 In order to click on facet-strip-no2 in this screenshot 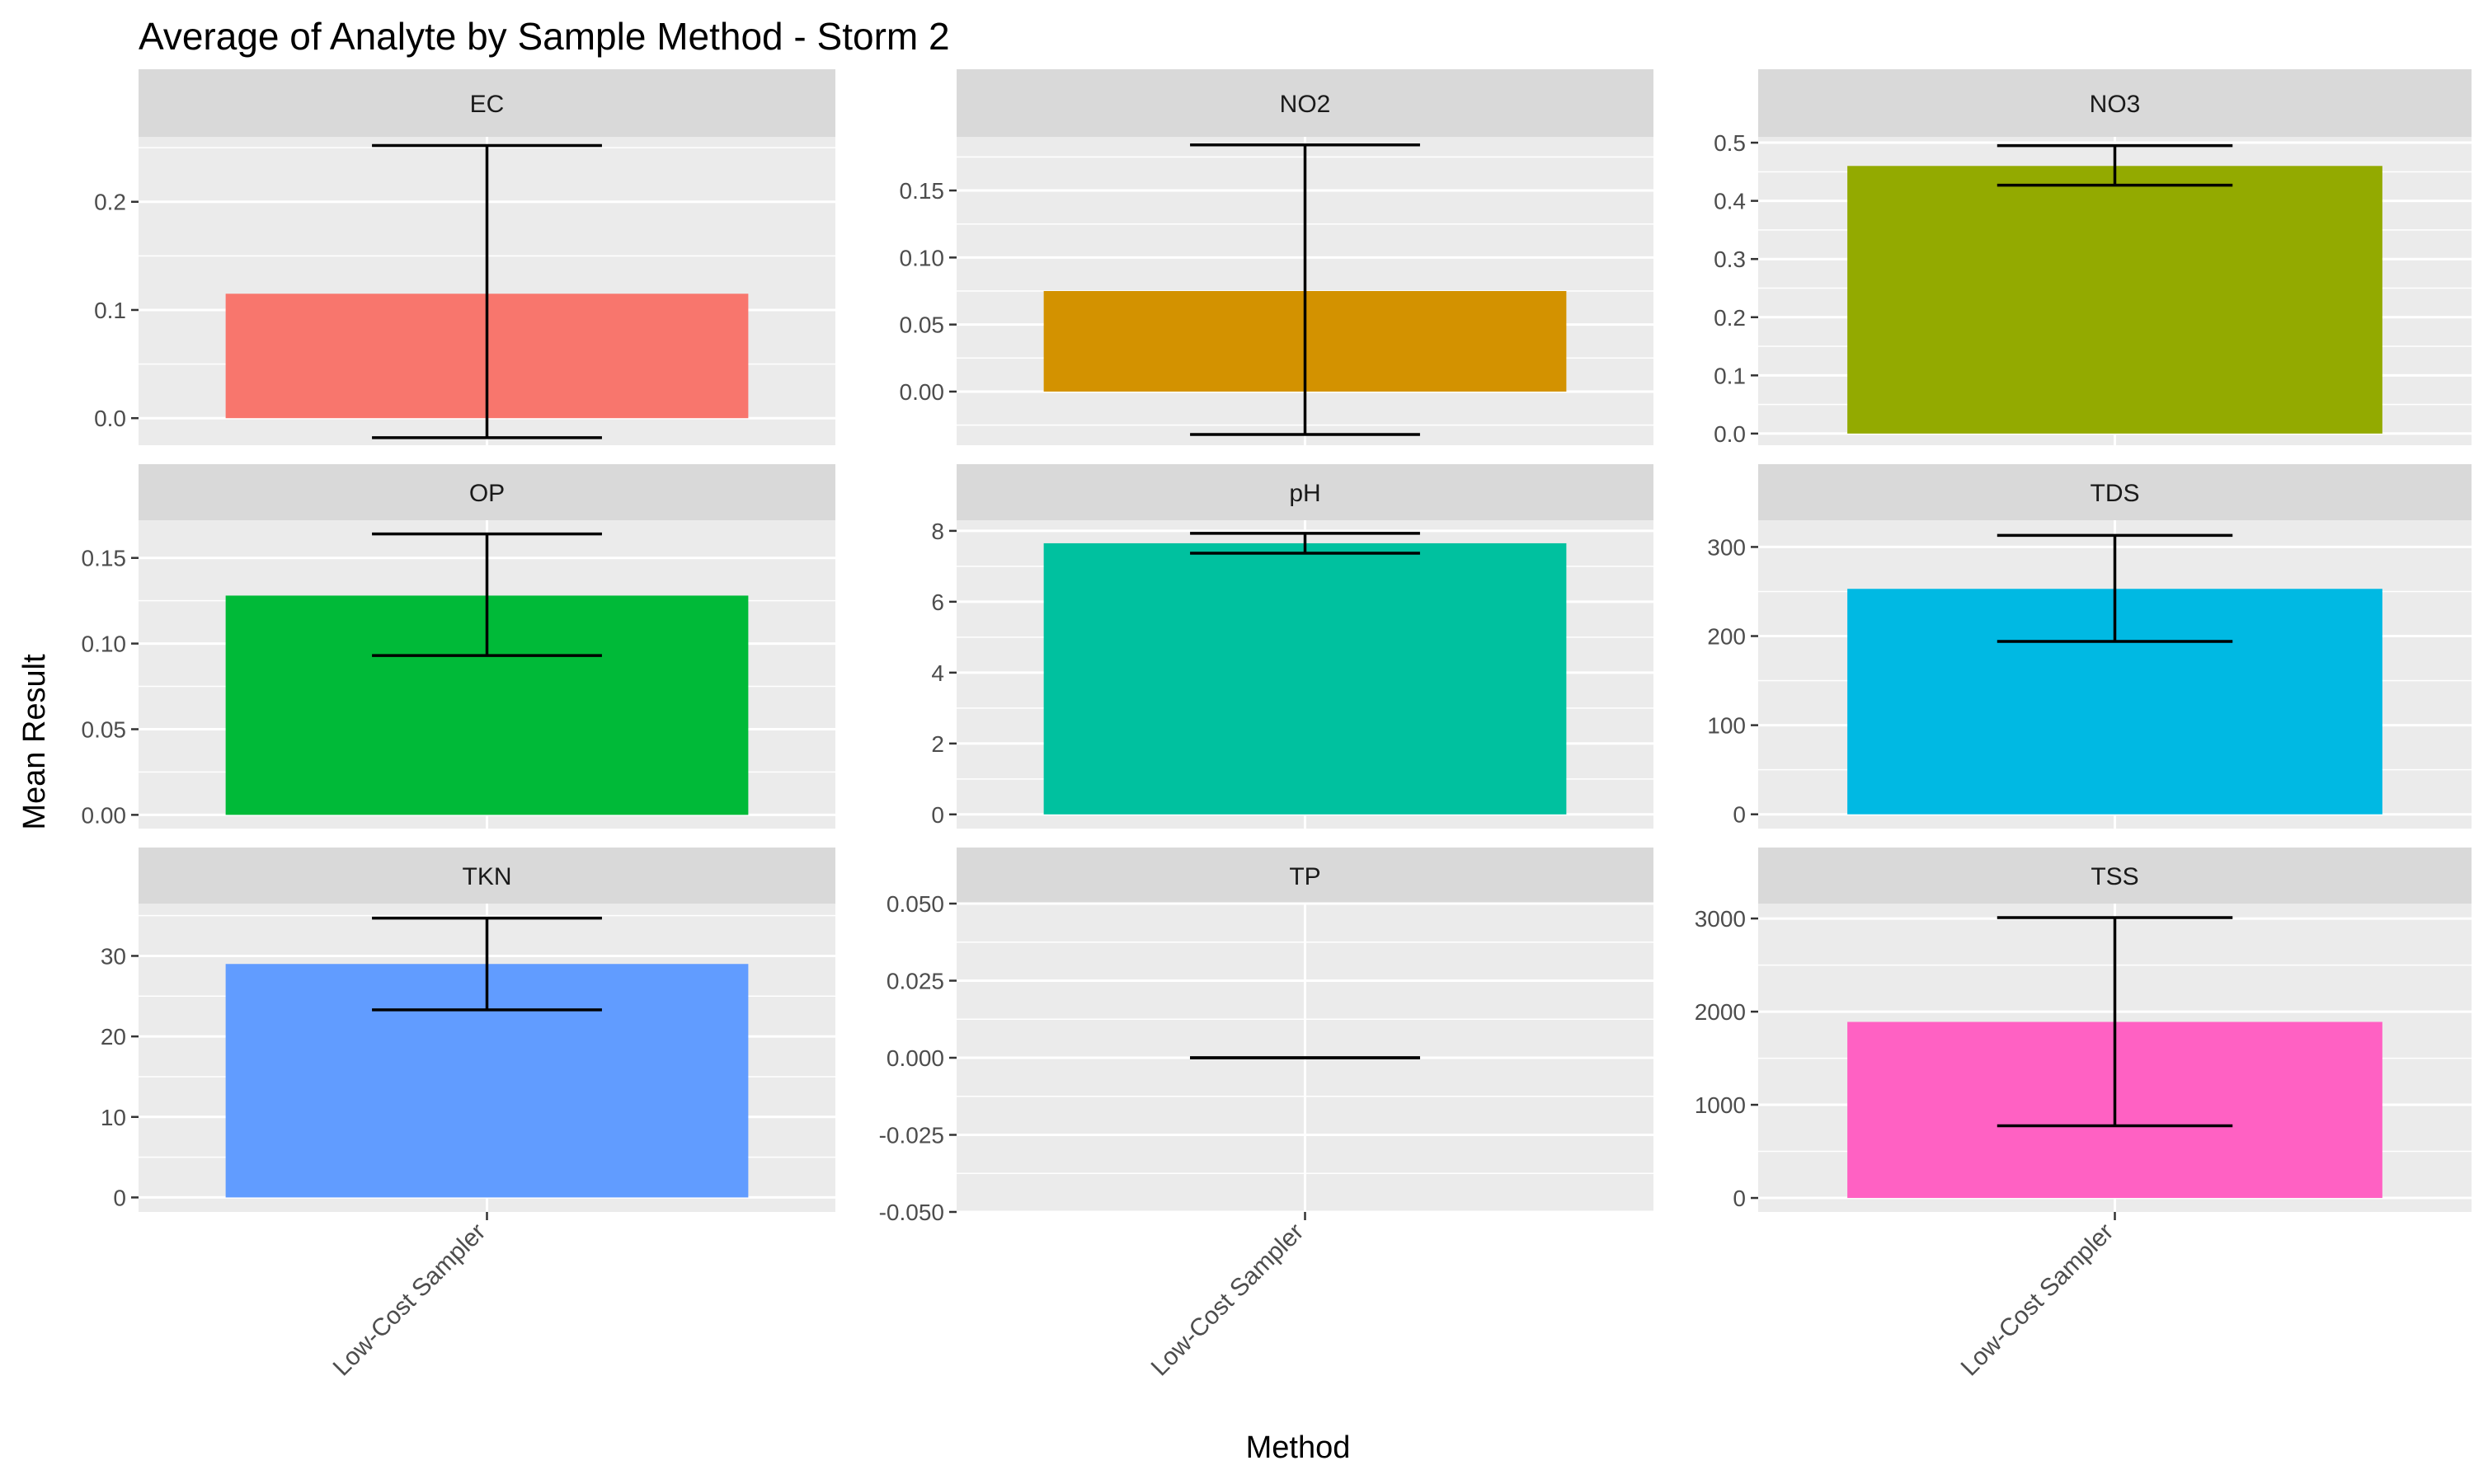, I will do `click(1305, 103)`.